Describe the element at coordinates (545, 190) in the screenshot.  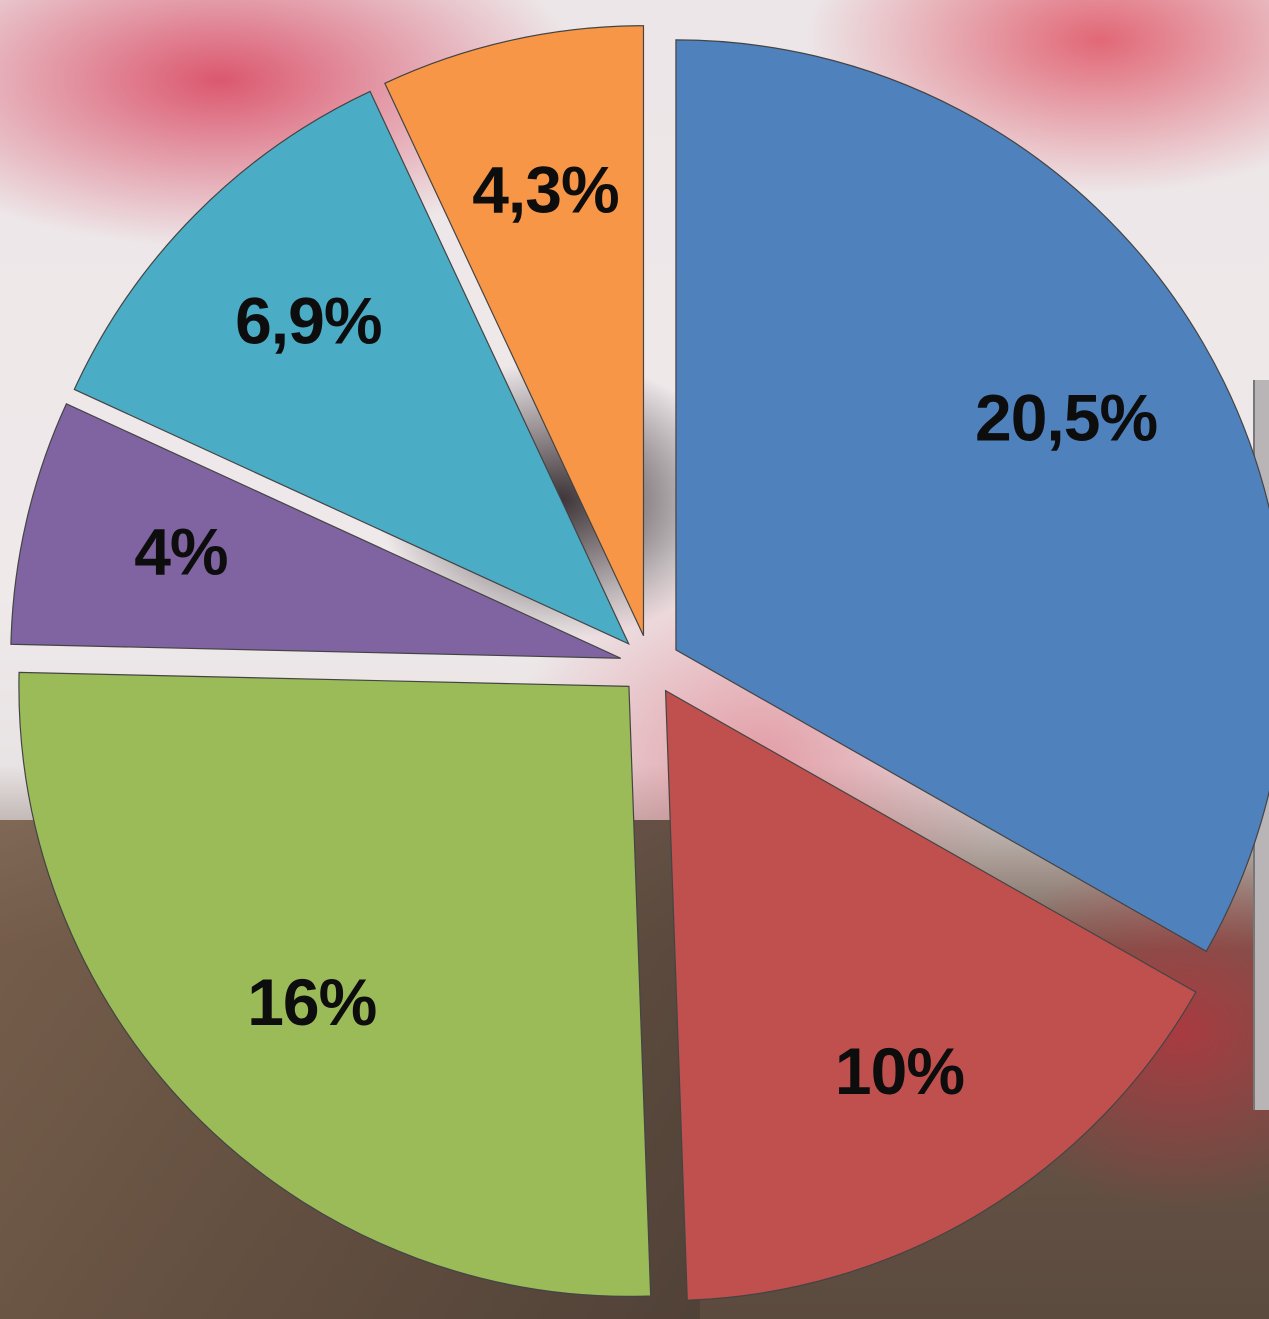
I see `pie-slice-label-5: 4,3%` at that location.